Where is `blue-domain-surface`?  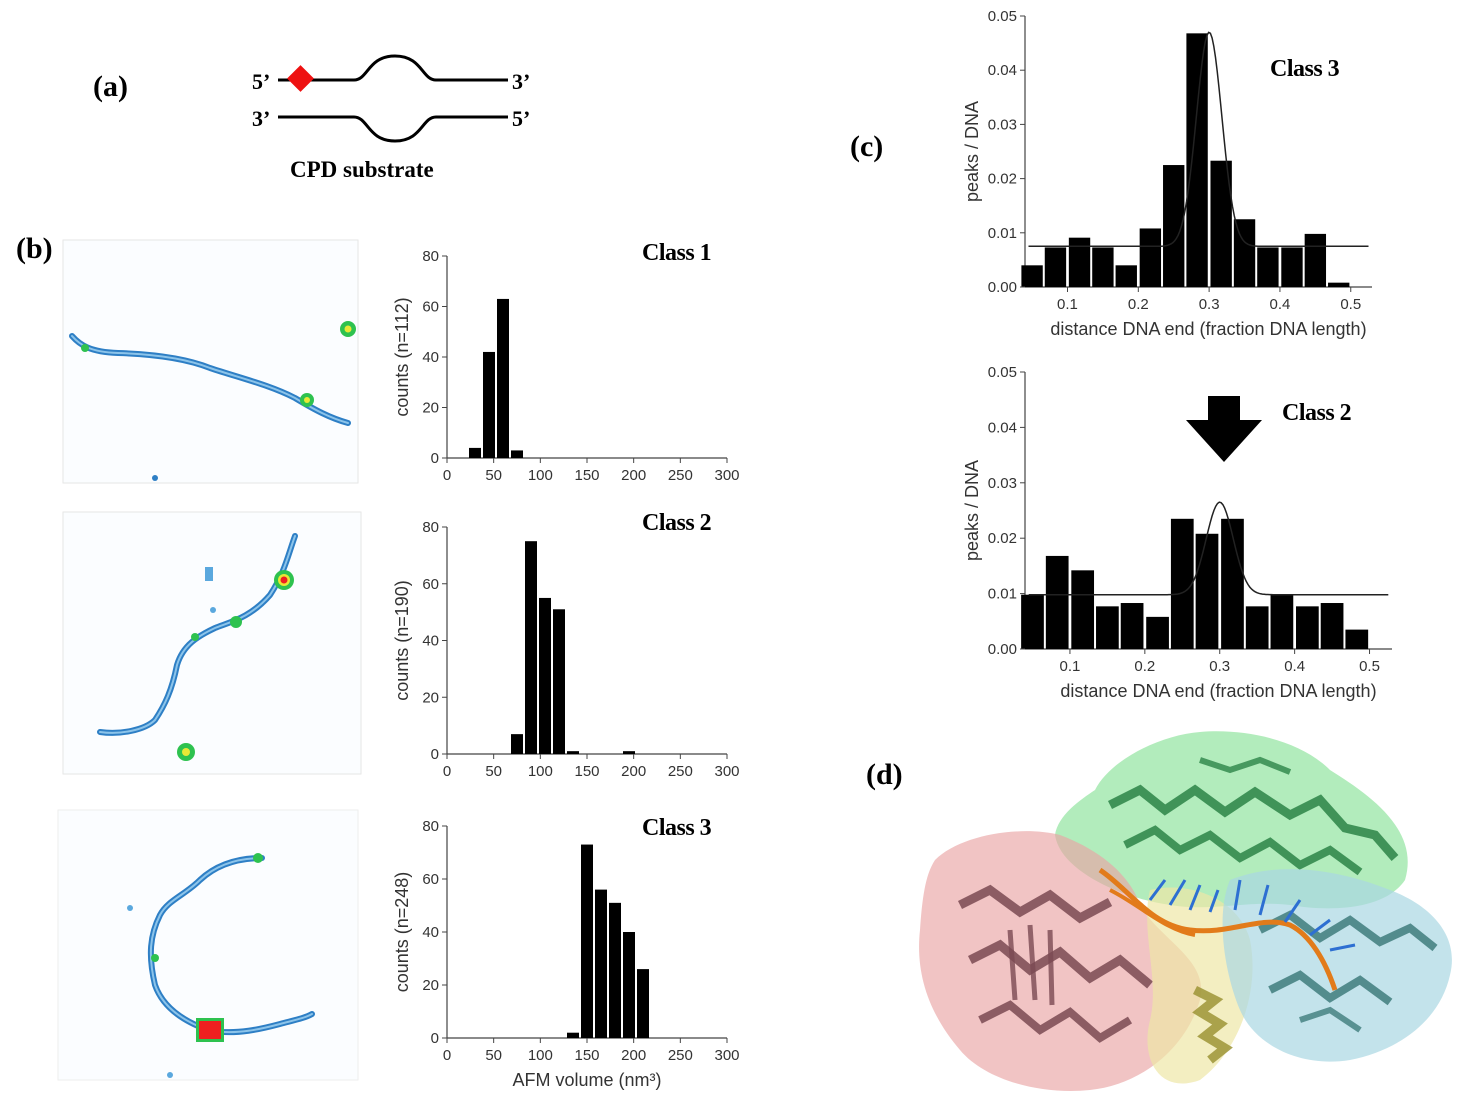 blue-domain-surface is located at coordinates (1337, 965).